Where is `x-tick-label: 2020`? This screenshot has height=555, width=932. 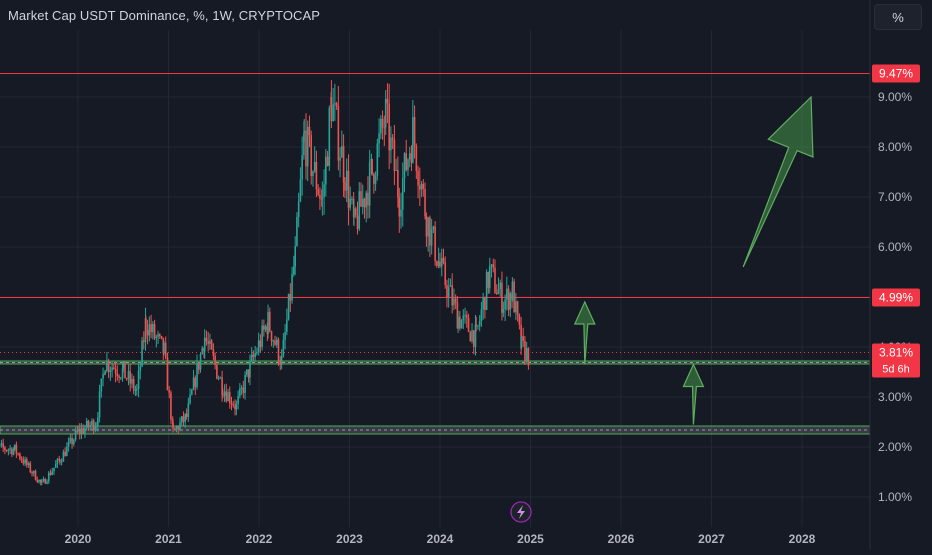 x-tick-label: 2020 is located at coordinates (78, 539).